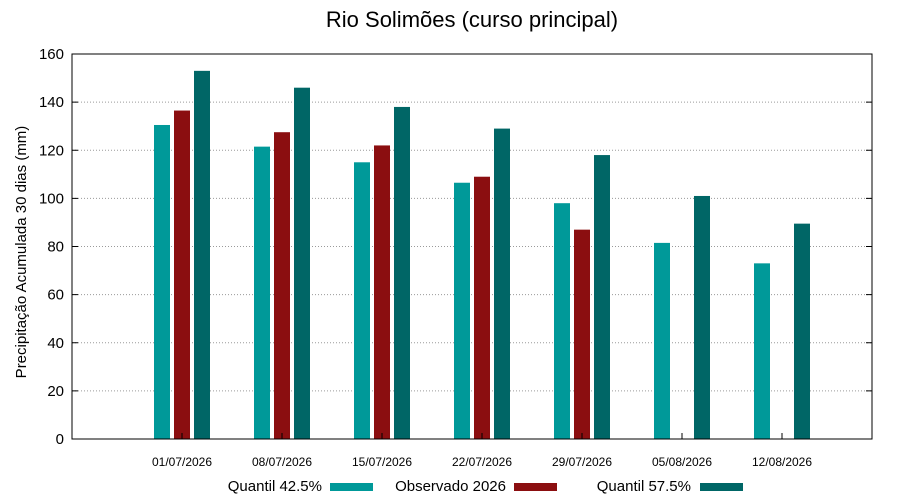 The image size is (900, 500). Describe the element at coordinates (382, 462) in the screenshot. I see `x-tick-label: 15/07/2026` at that location.